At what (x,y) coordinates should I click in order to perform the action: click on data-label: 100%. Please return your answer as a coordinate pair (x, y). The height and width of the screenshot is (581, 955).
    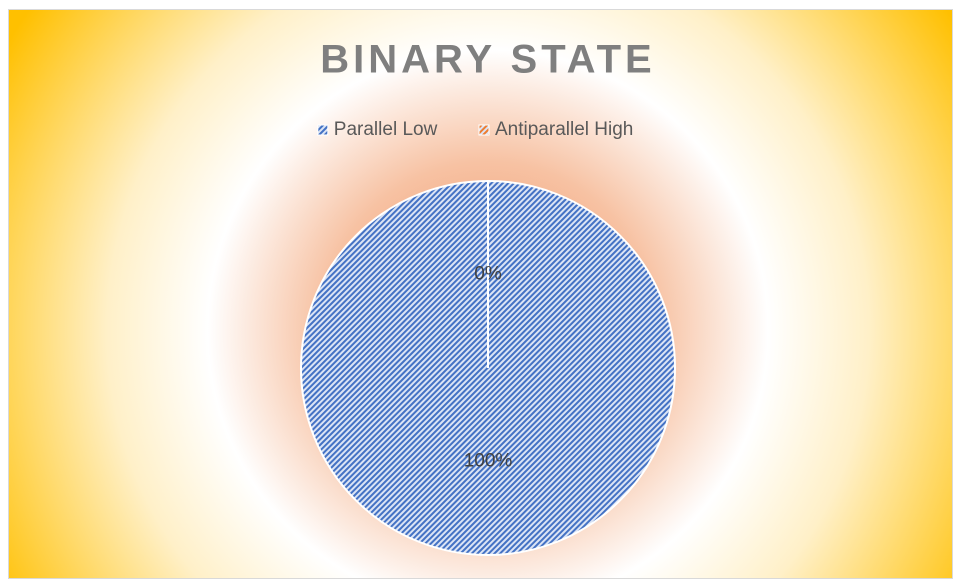
    Looking at the image, I should click on (488, 461).